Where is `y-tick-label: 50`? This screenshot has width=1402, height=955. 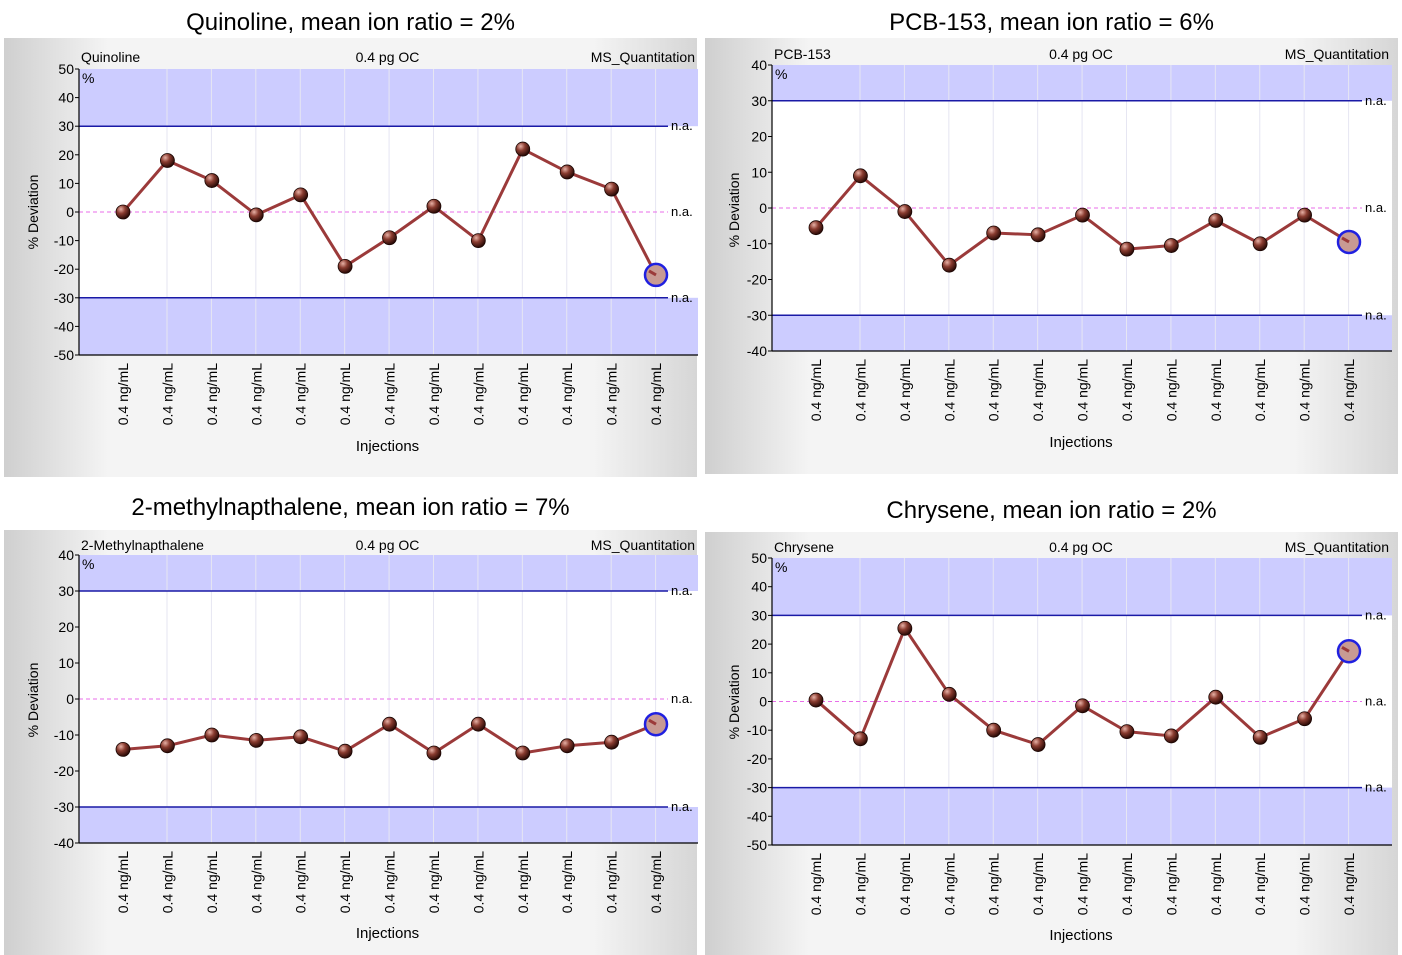
y-tick-label: 50 is located at coordinates (66, 69).